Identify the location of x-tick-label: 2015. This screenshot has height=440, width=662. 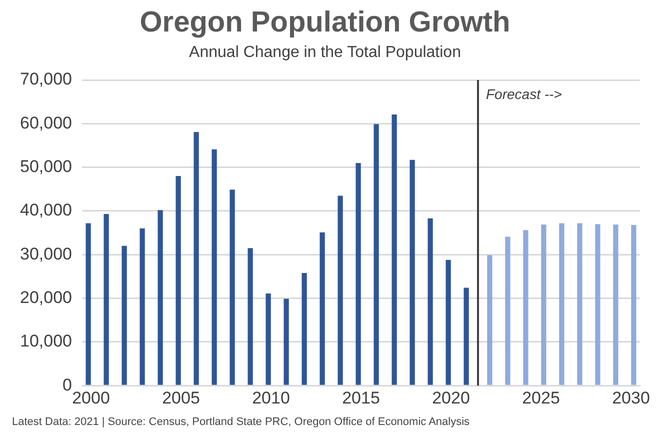
(361, 398).